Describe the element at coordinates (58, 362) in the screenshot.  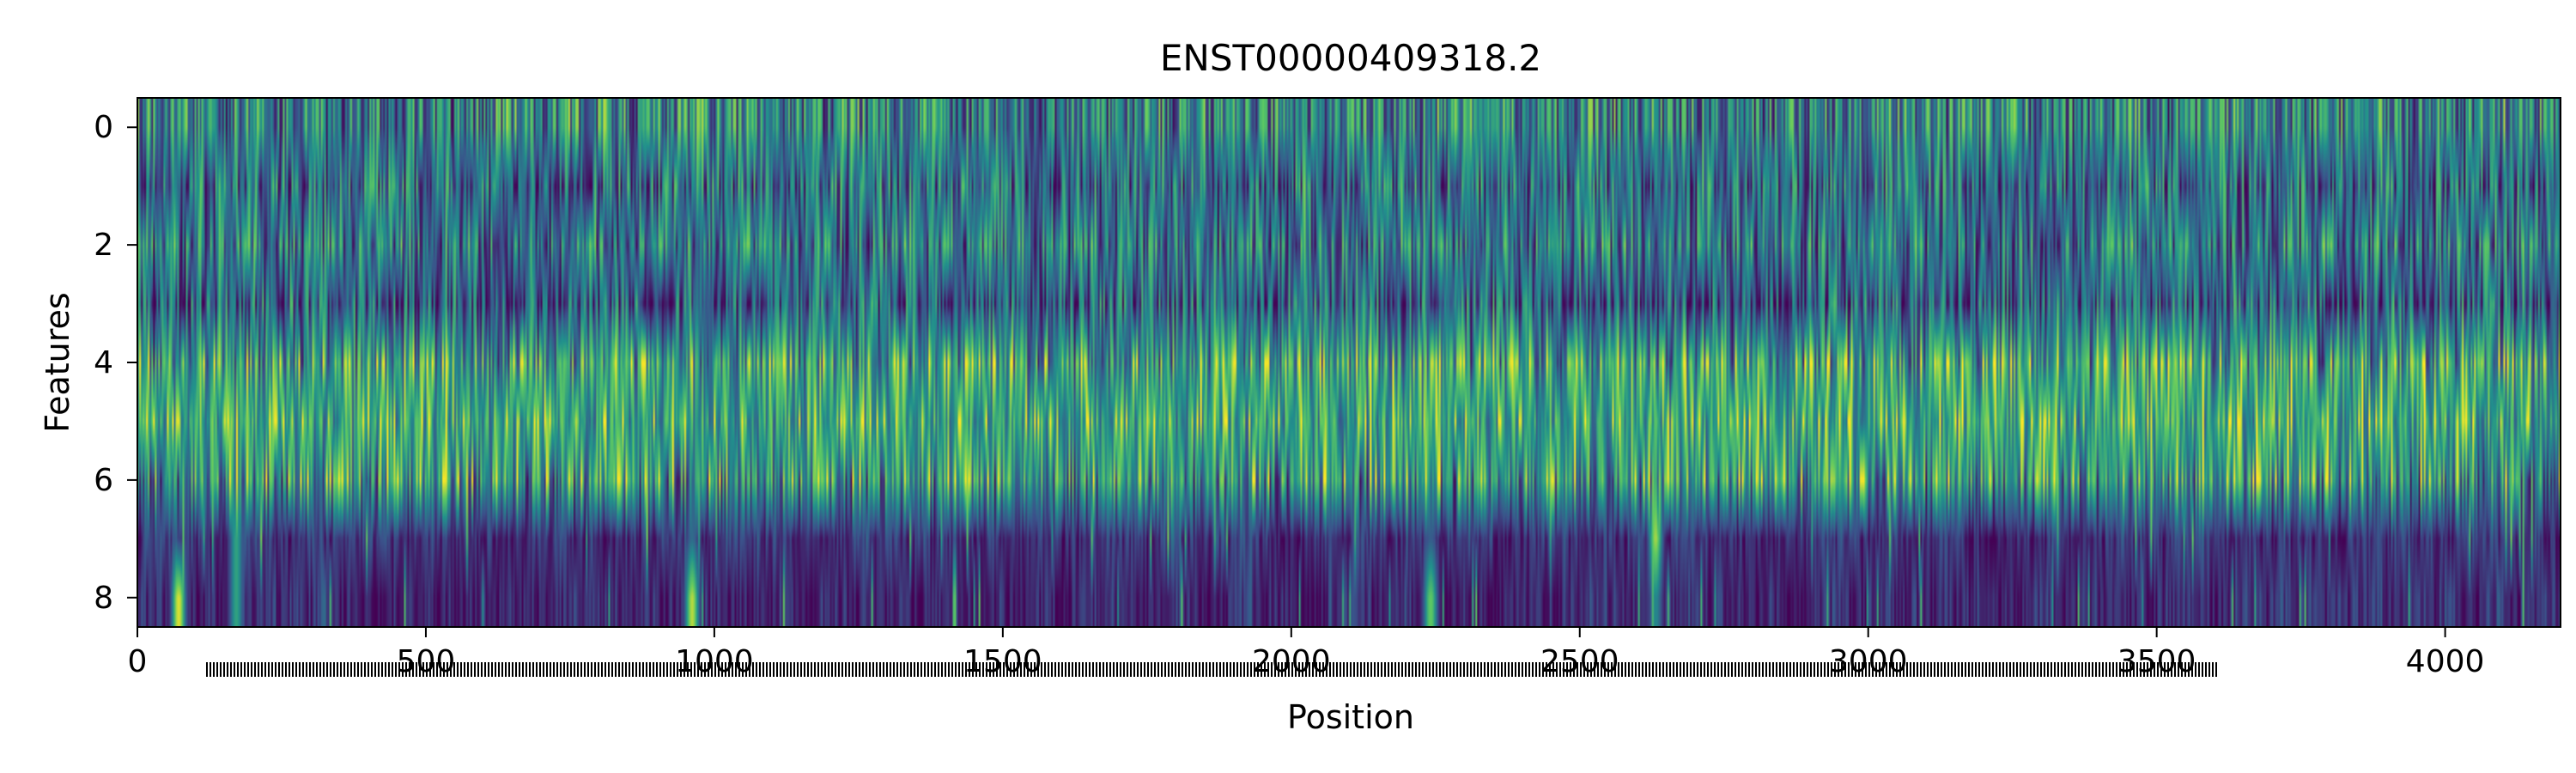
I see `y-axis-label: Features` at that location.